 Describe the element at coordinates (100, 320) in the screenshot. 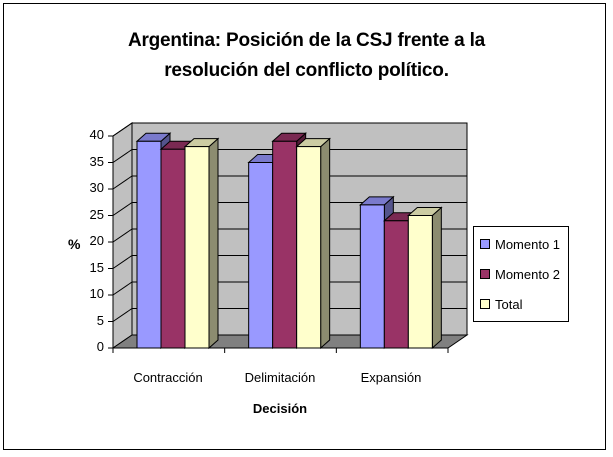

I see `y-tick-label: 5` at that location.